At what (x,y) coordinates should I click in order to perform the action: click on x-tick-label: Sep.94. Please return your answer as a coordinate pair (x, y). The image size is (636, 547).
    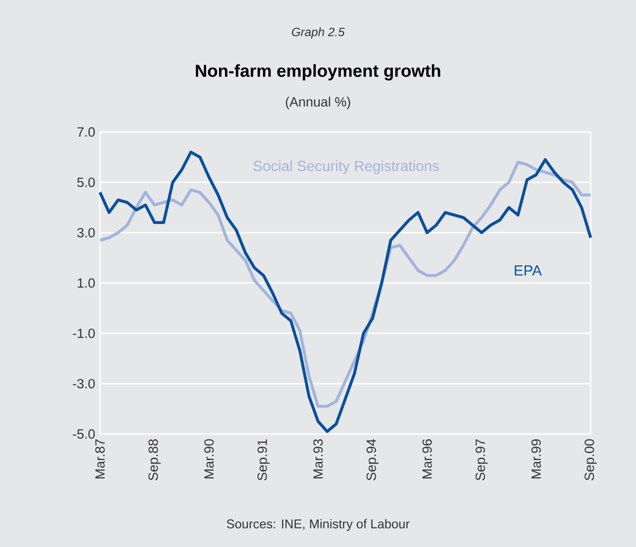
    Looking at the image, I should click on (372, 459).